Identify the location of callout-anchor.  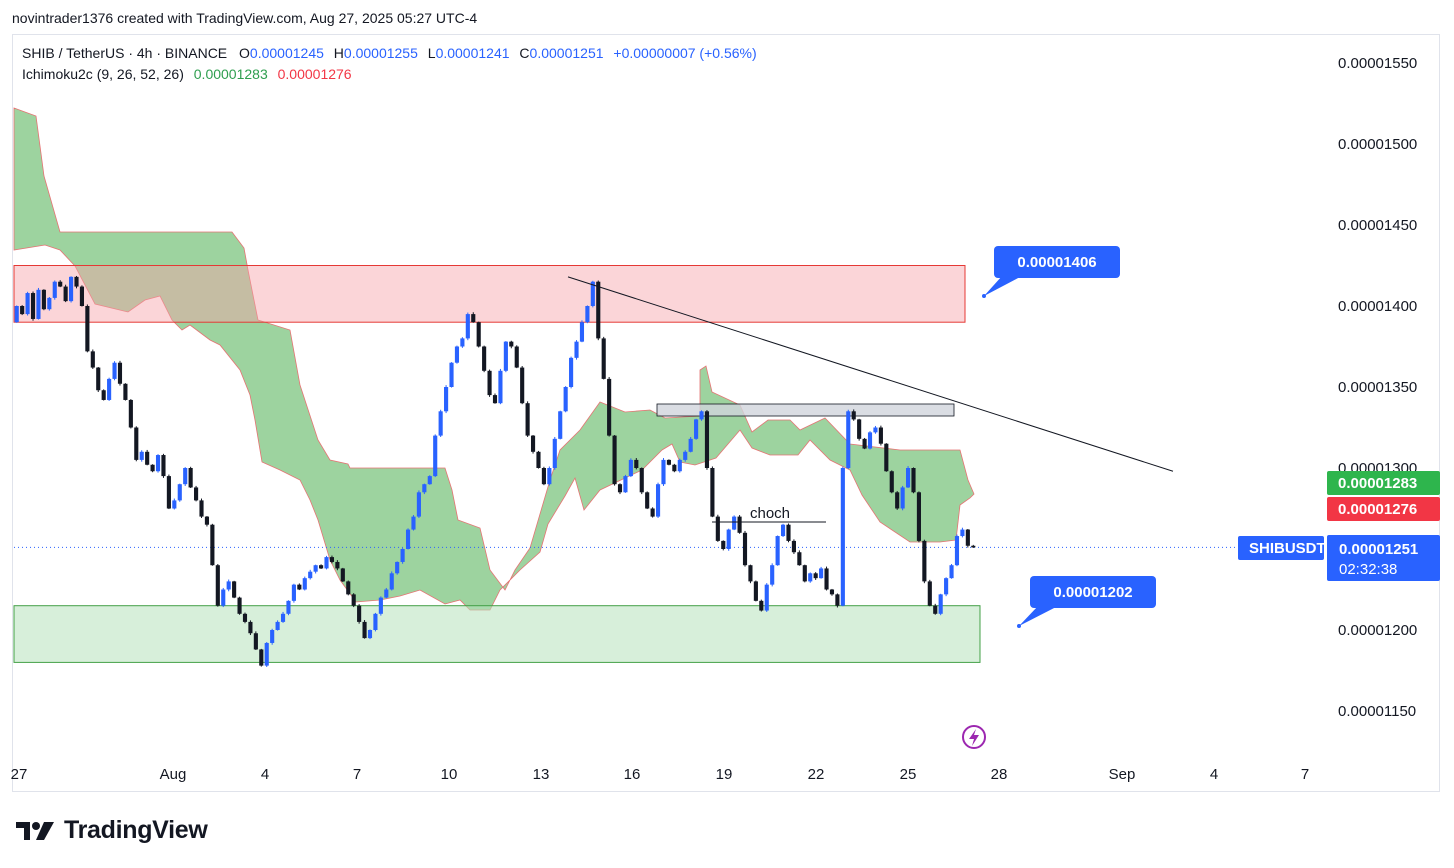
(1019, 626).